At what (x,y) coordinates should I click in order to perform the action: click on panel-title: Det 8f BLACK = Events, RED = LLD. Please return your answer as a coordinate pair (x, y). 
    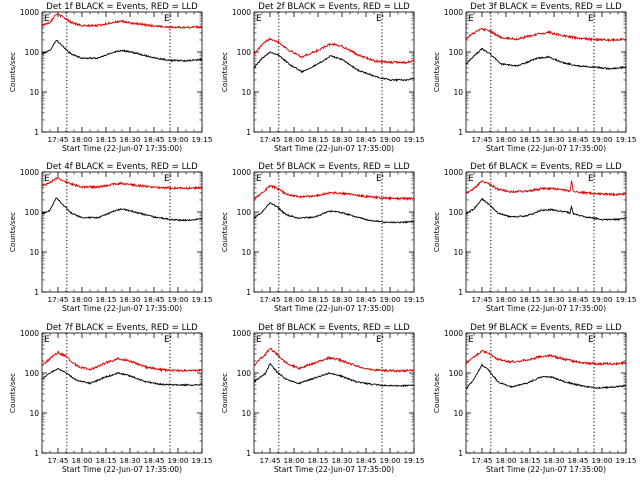
    Looking at the image, I should click on (334, 328).